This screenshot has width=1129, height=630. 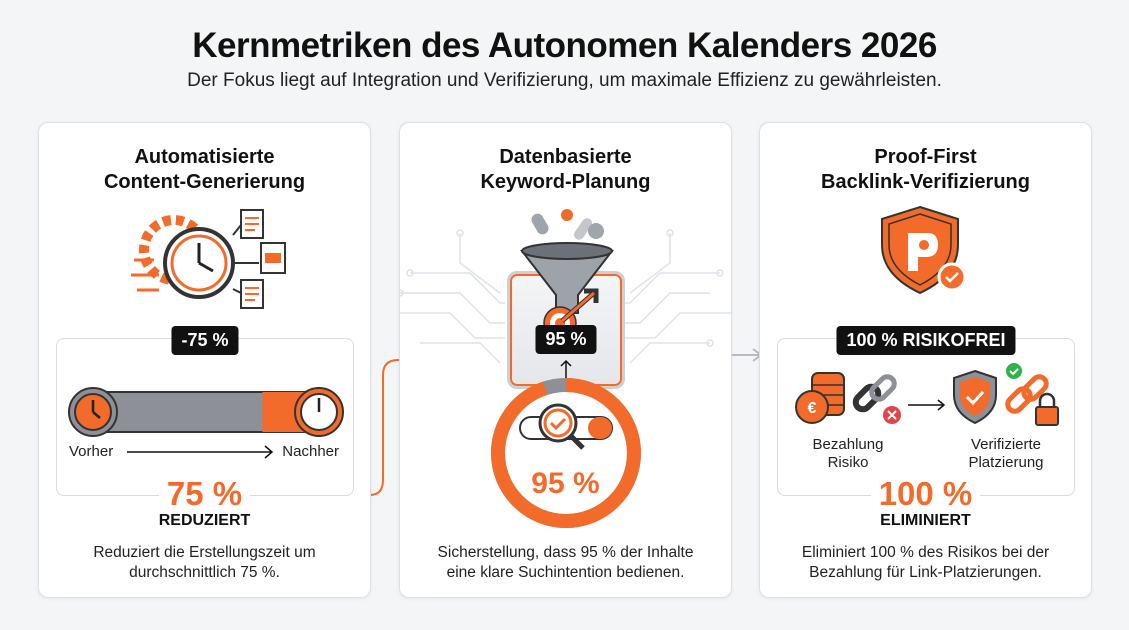 What do you see at coordinates (565, 483) in the screenshot?
I see `ring-value: 95 %` at bounding box center [565, 483].